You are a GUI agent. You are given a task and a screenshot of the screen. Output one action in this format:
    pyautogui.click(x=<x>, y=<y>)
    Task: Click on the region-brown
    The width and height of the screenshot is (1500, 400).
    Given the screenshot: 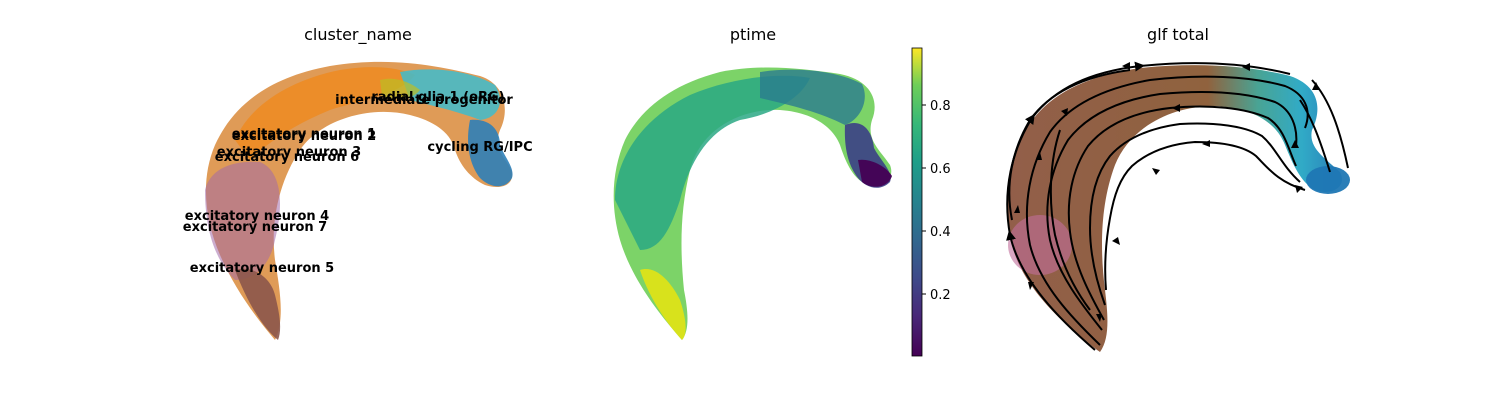 What is the action you would take?
    pyautogui.click(x=258, y=304)
    